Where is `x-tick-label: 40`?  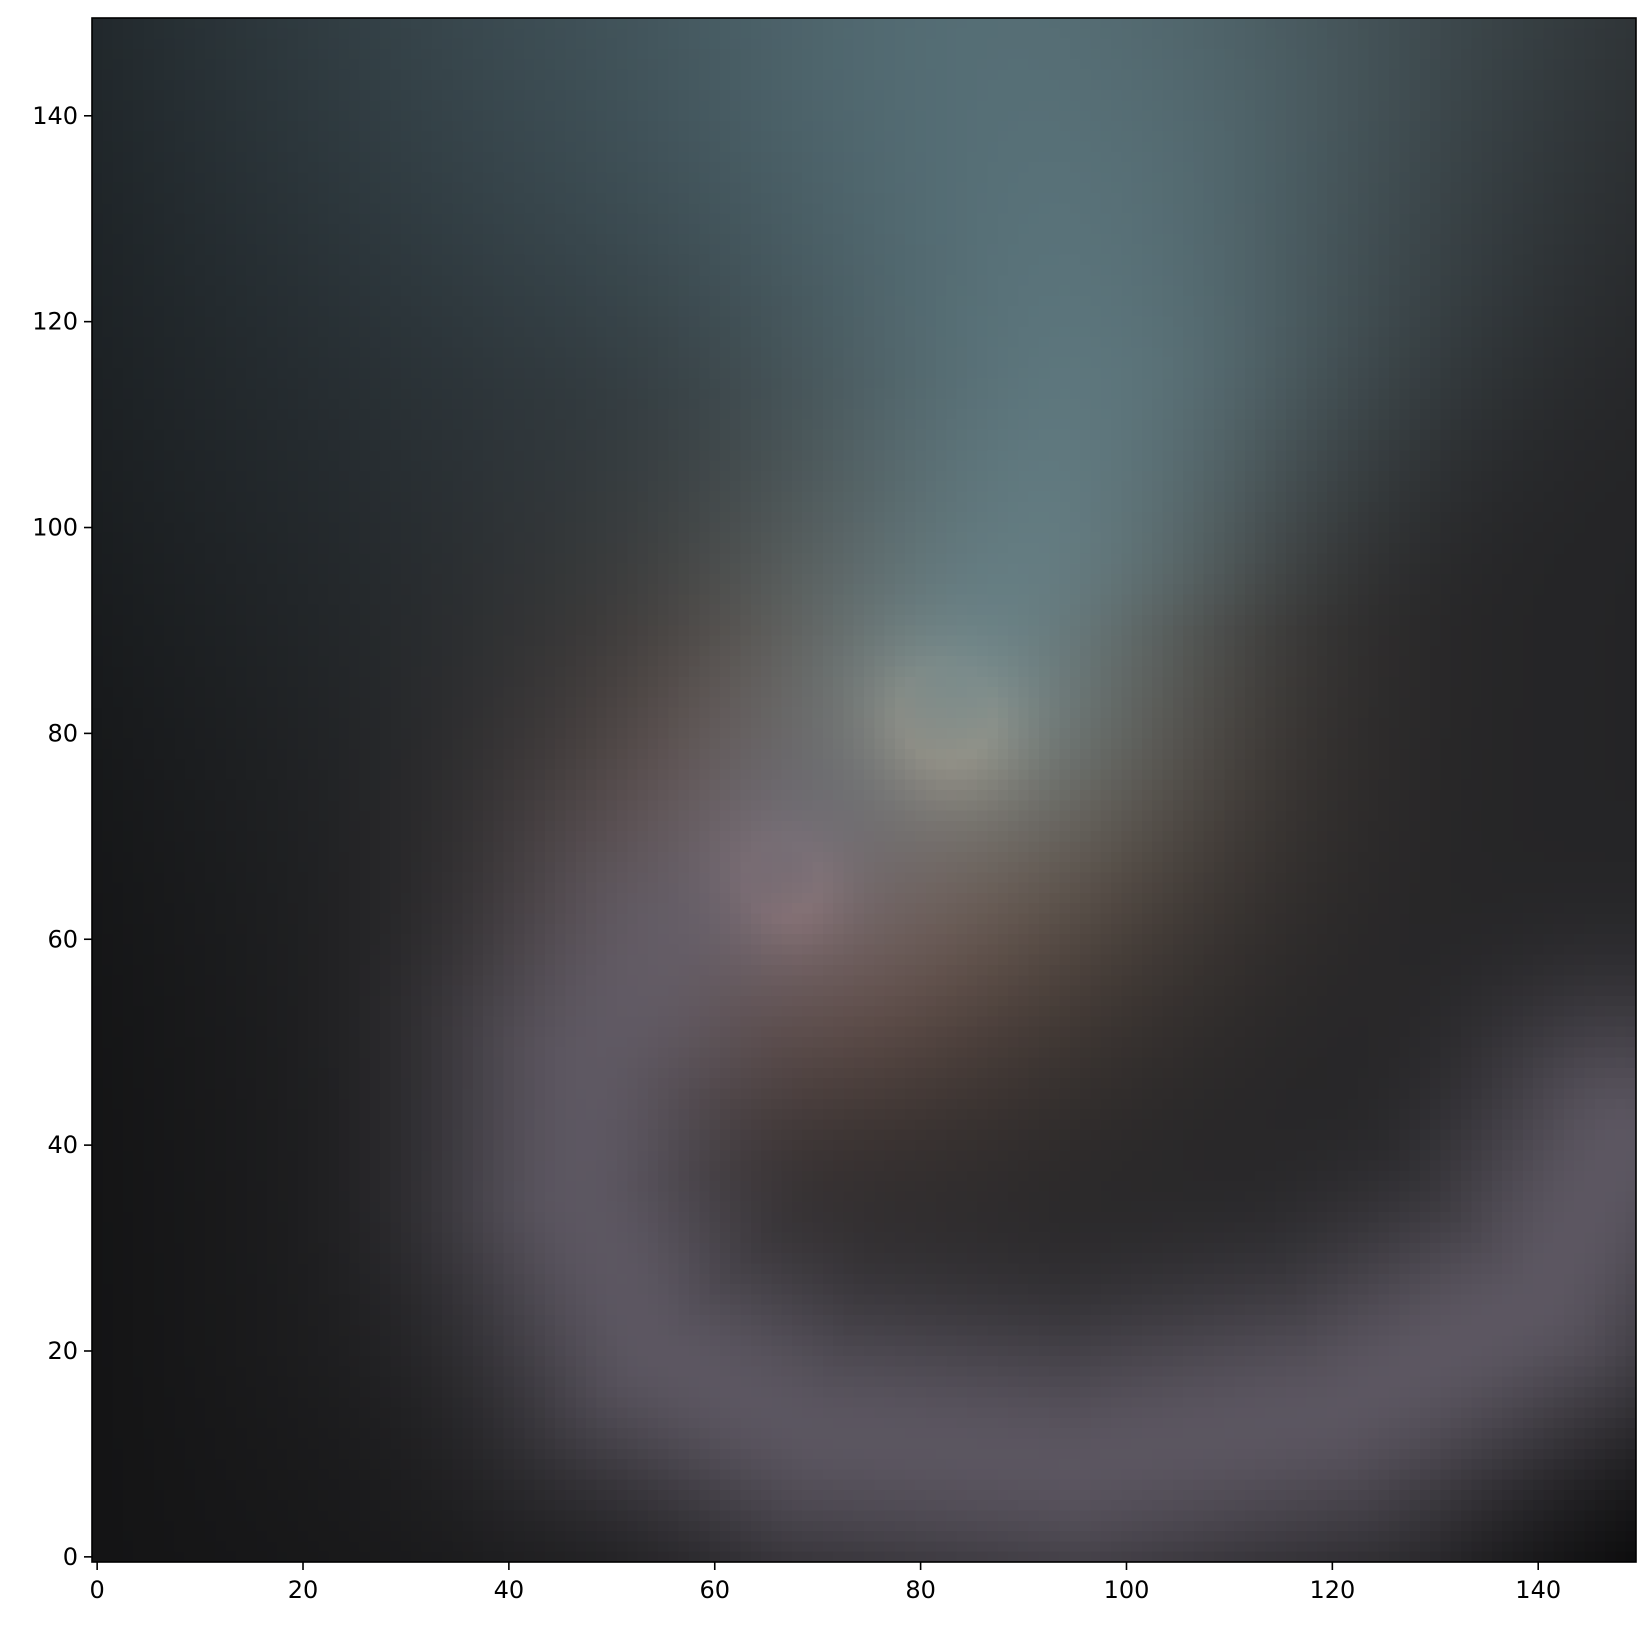 x-tick-label: 40 is located at coordinates (509, 1590).